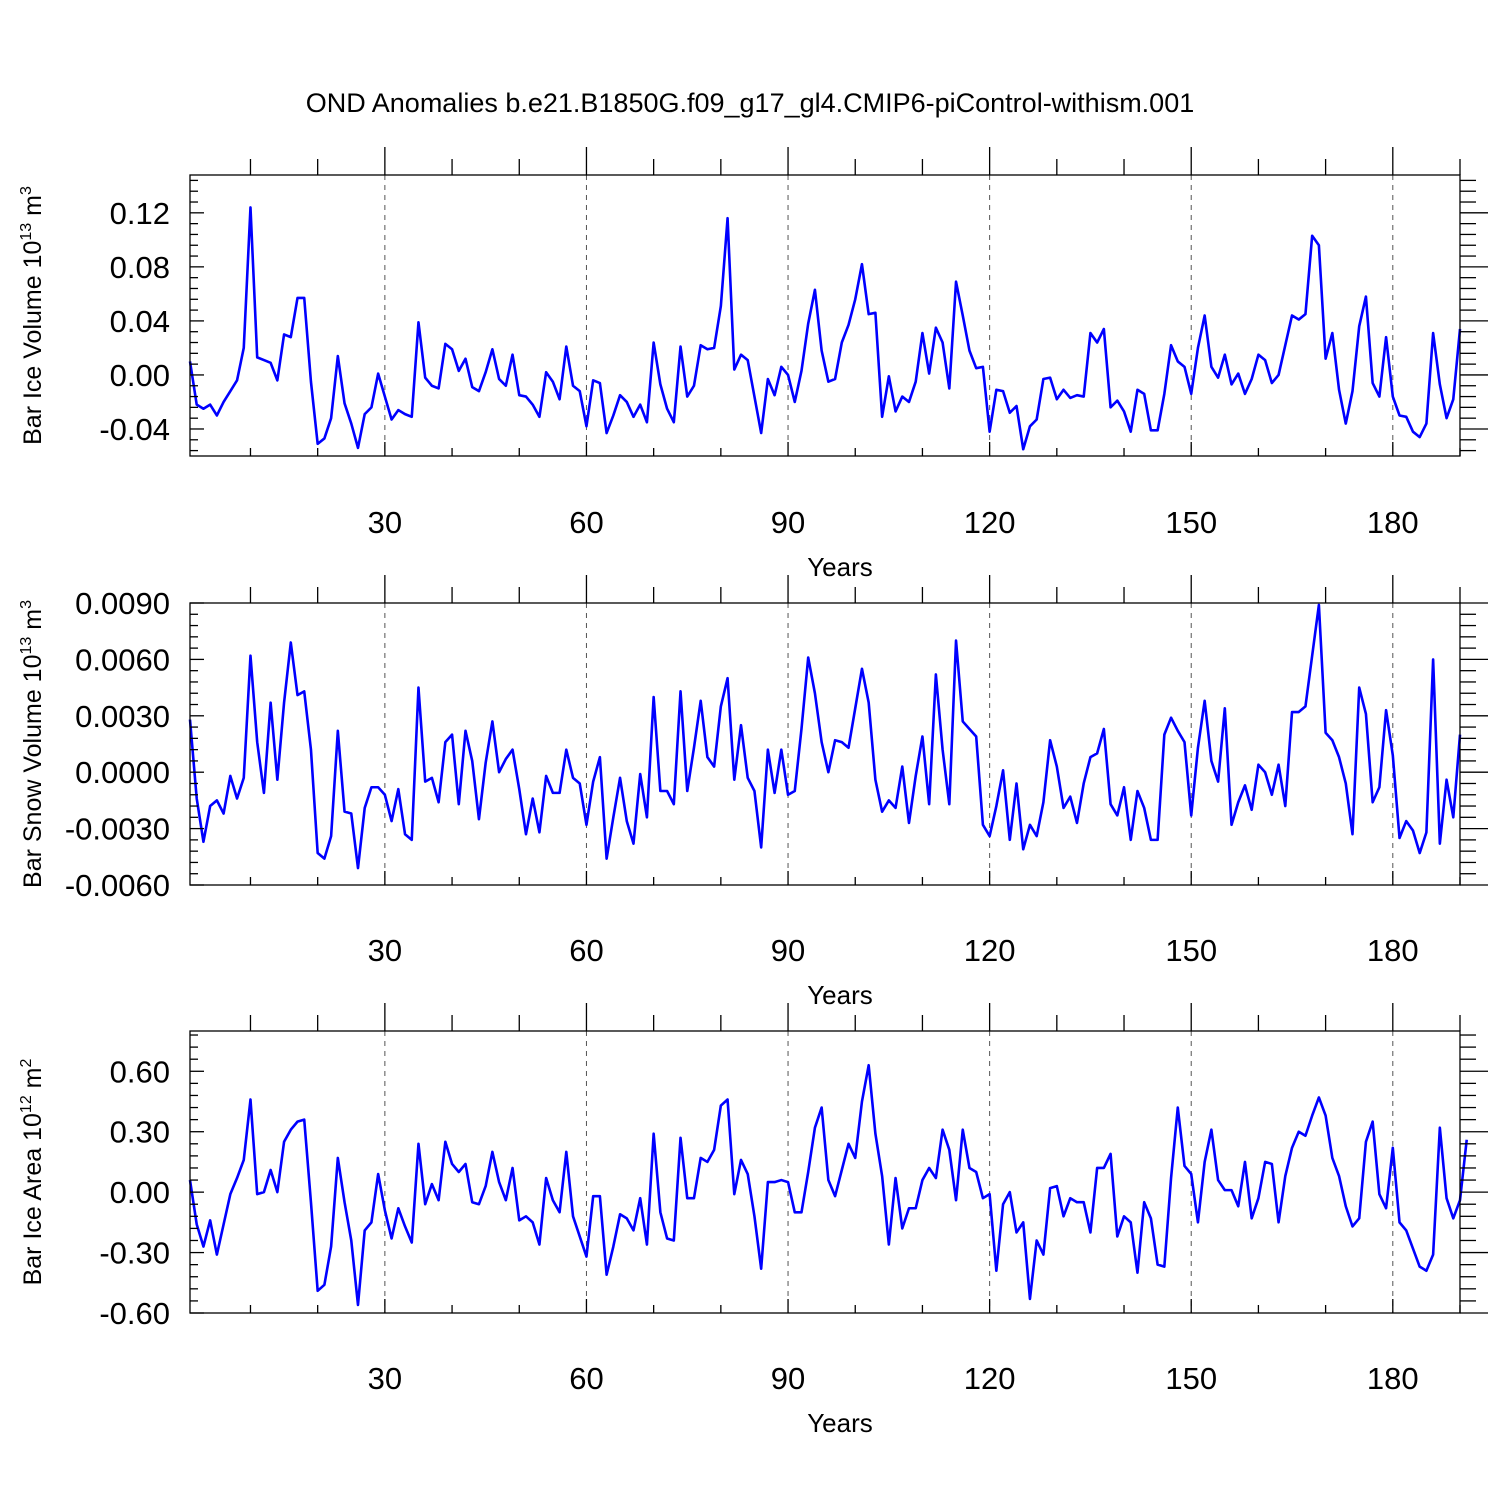  I want to click on y-tick-label: -0.04, so click(134, 429).